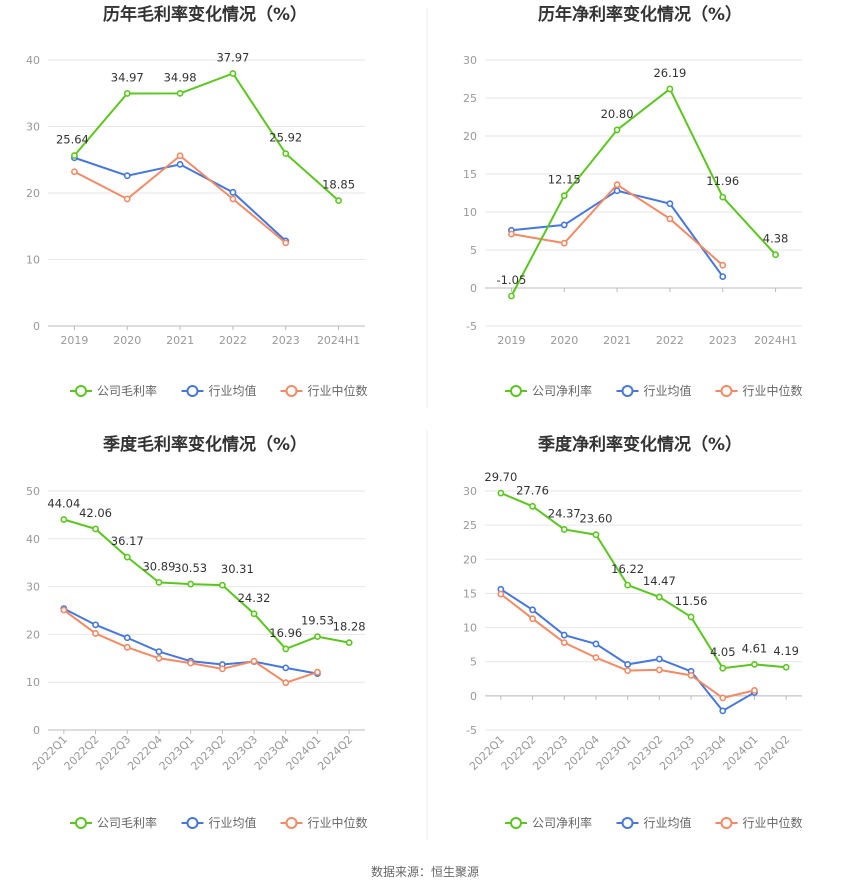 The height and width of the screenshot is (891, 850). What do you see at coordinates (500, 477) in the screenshot?
I see `data-label: 29.70` at bounding box center [500, 477].